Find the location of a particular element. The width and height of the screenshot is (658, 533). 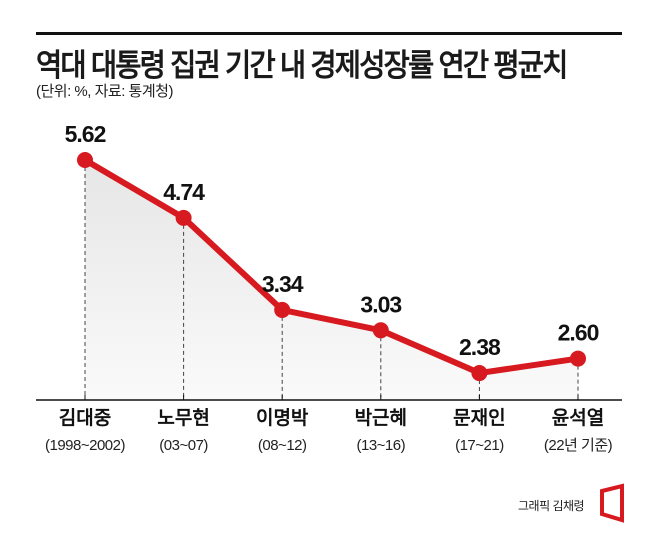

data-label: 5.62 is located at coordinates (85, 134).